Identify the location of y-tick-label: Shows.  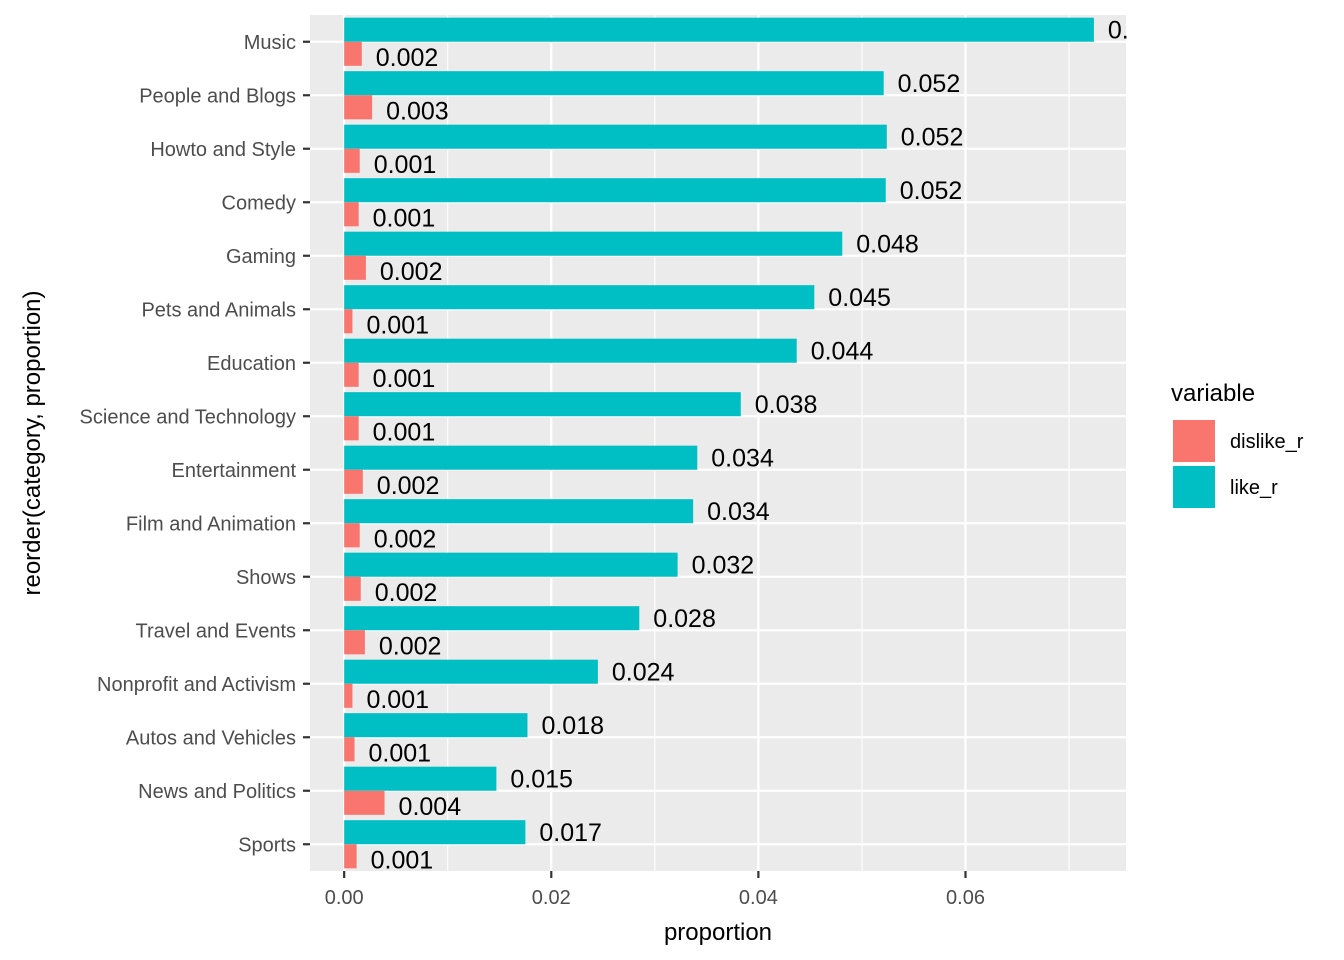
(266, 578).